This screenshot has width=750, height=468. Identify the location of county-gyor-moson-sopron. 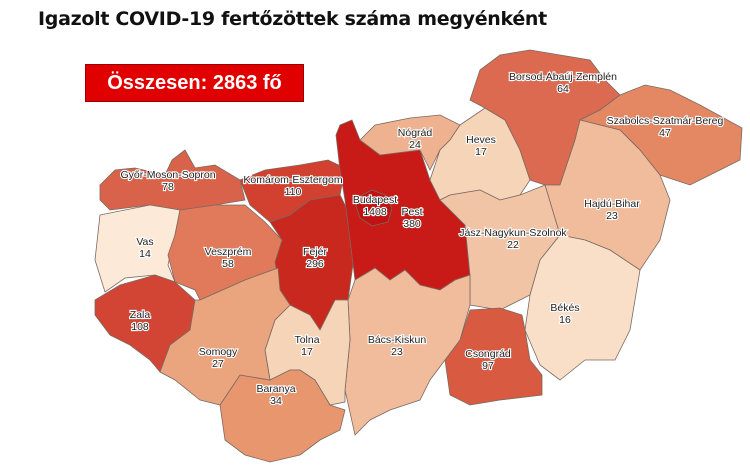
(172, 180).